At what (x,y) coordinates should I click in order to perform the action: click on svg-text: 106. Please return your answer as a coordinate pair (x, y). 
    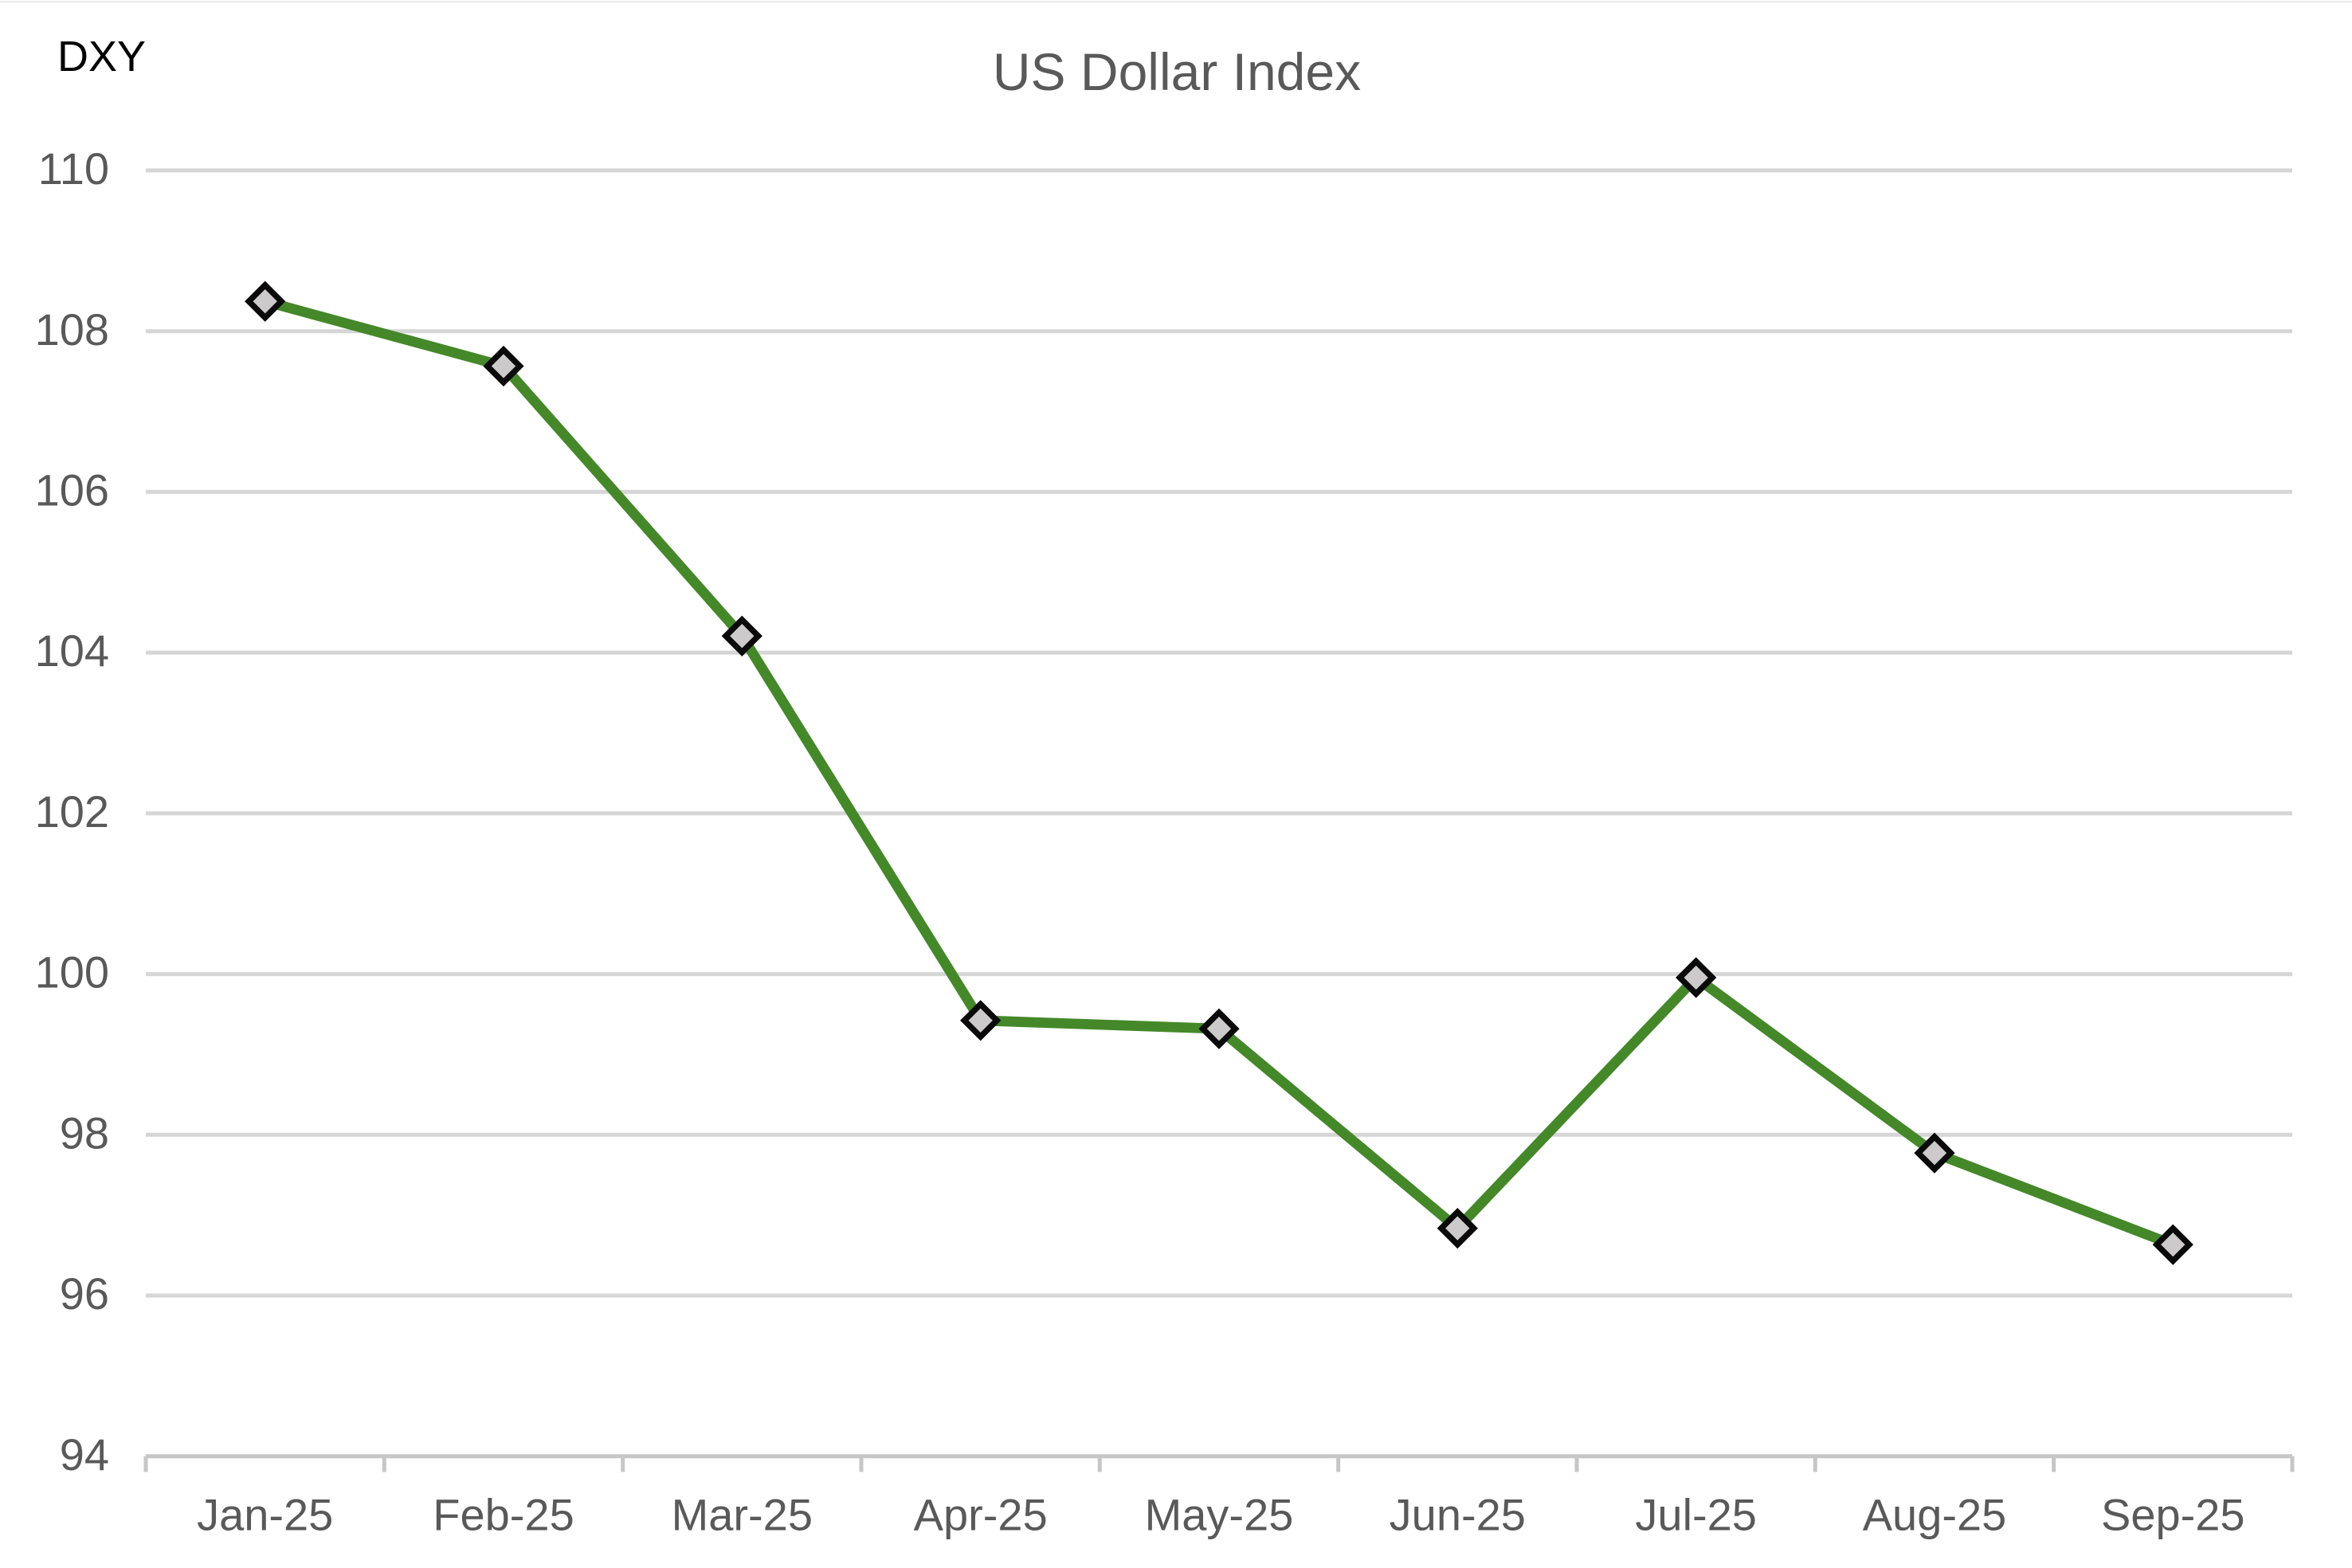
    Looking at the image, I should click on (72, 490).